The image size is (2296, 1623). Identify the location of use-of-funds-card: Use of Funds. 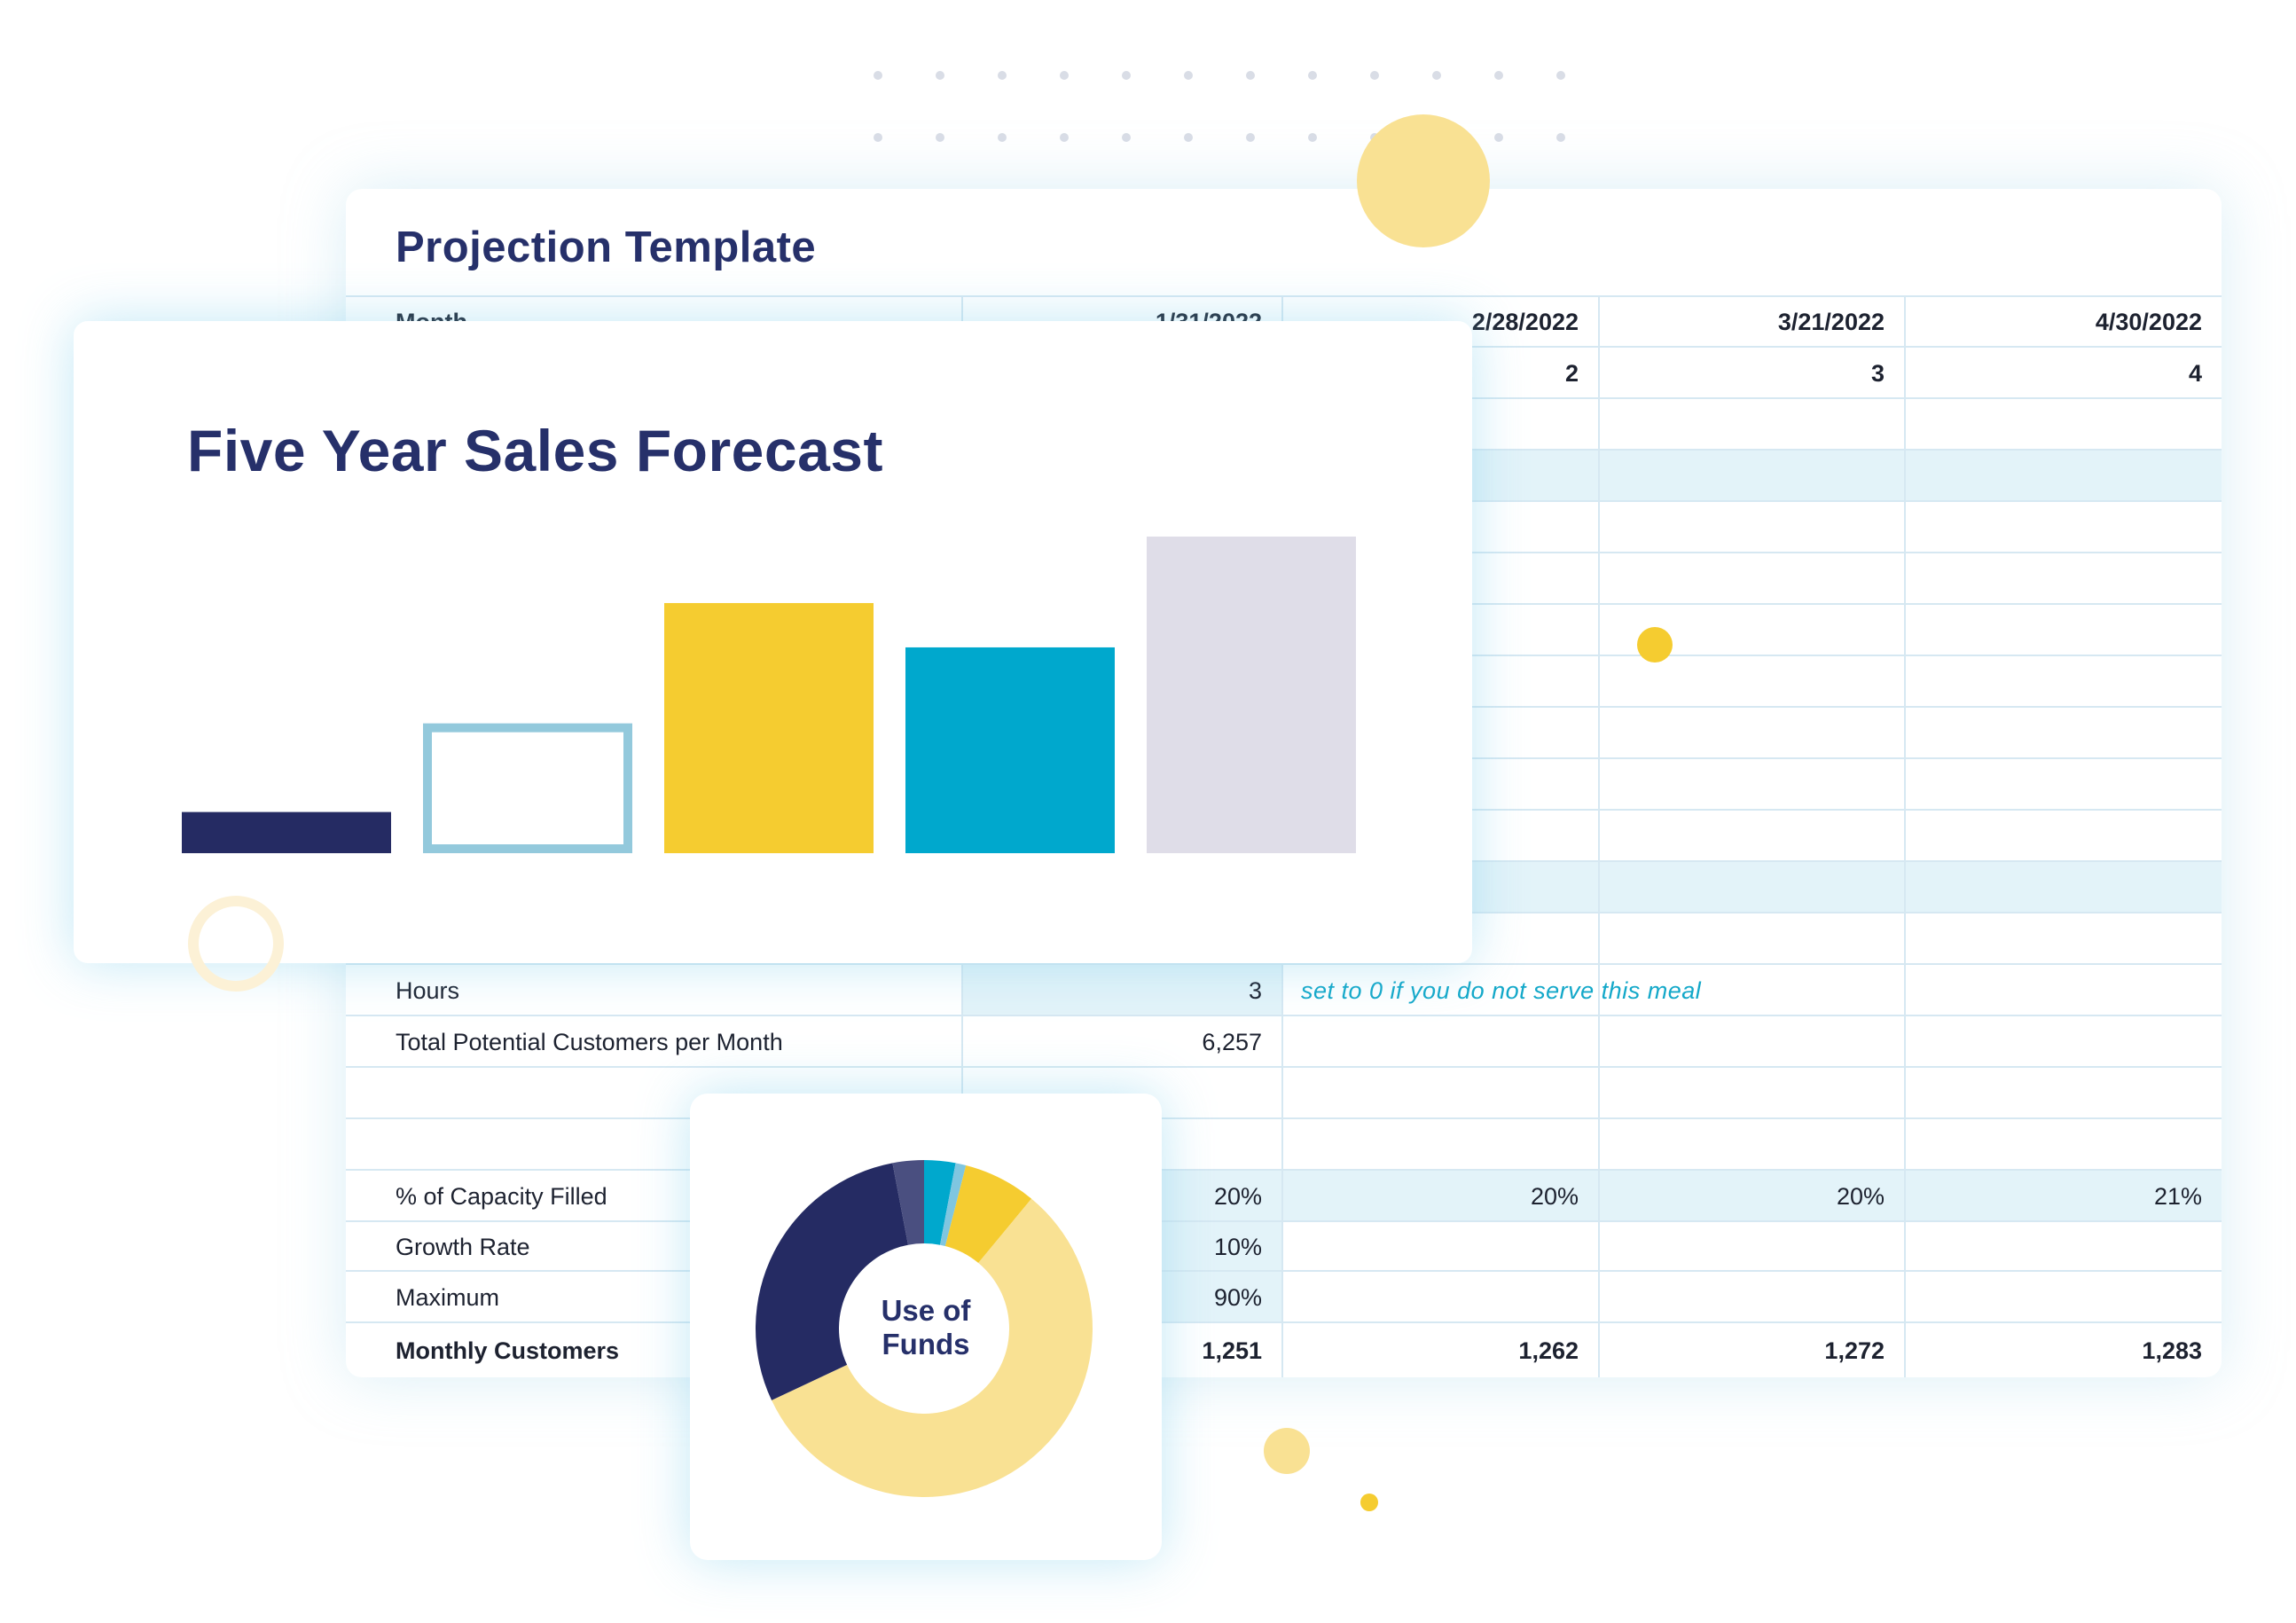
(926, 1327).